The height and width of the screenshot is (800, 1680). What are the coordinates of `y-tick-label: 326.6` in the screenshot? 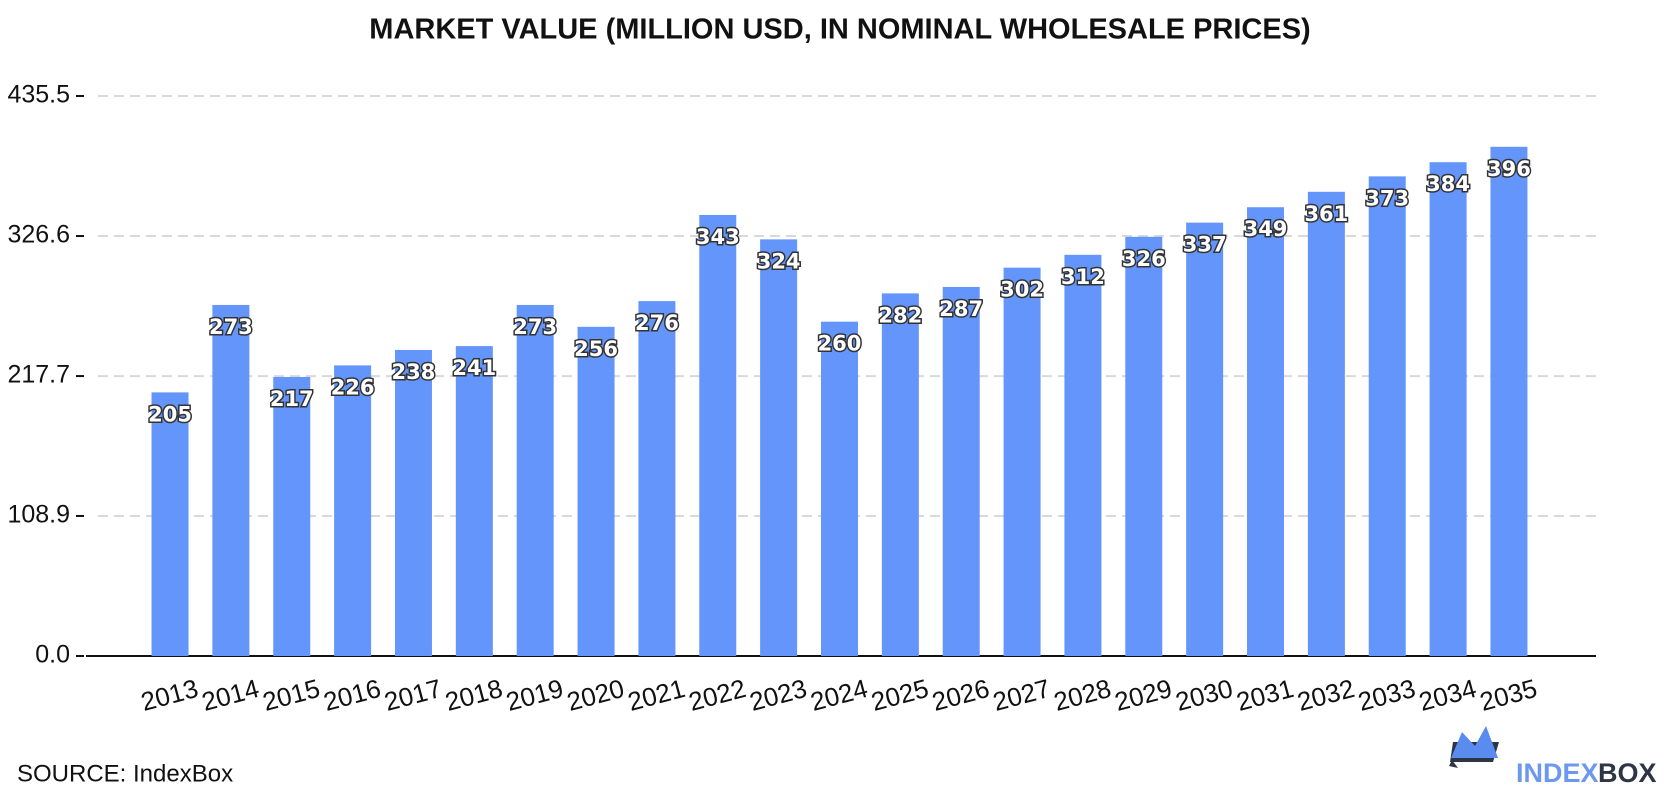 It's located at (38, 235).